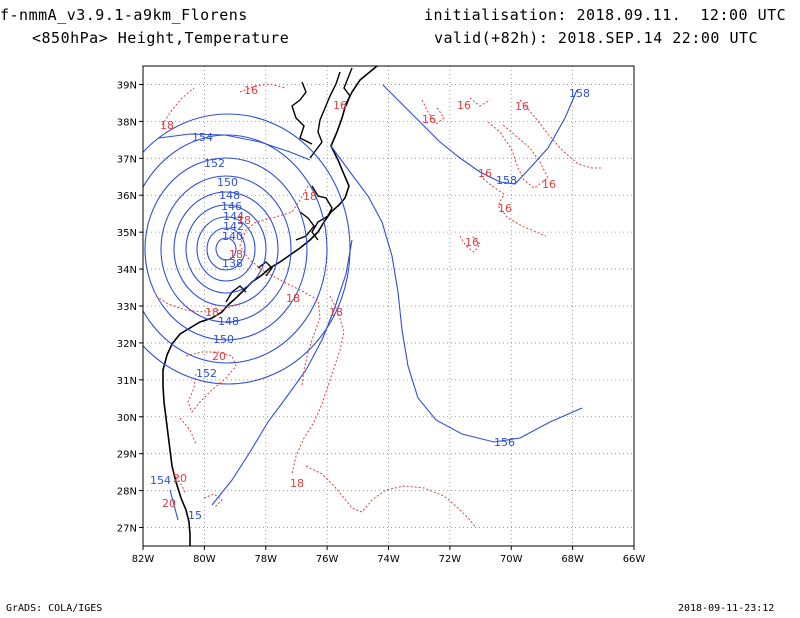 The image size is (800, 618). Describe the element at coordinates (327, 559) in the screenshot. I see `lon-tick-label: 76W` at that location.